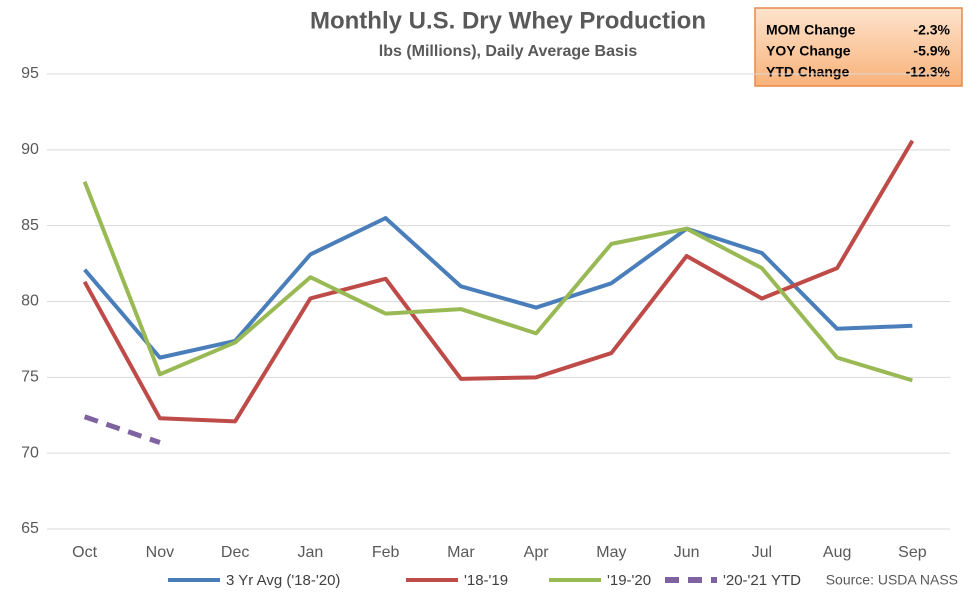  Describe the element at coordinates (283, 580) in the screenshot. I see `legend-label: 3 Yr Avg ('18-'20)` at that location.